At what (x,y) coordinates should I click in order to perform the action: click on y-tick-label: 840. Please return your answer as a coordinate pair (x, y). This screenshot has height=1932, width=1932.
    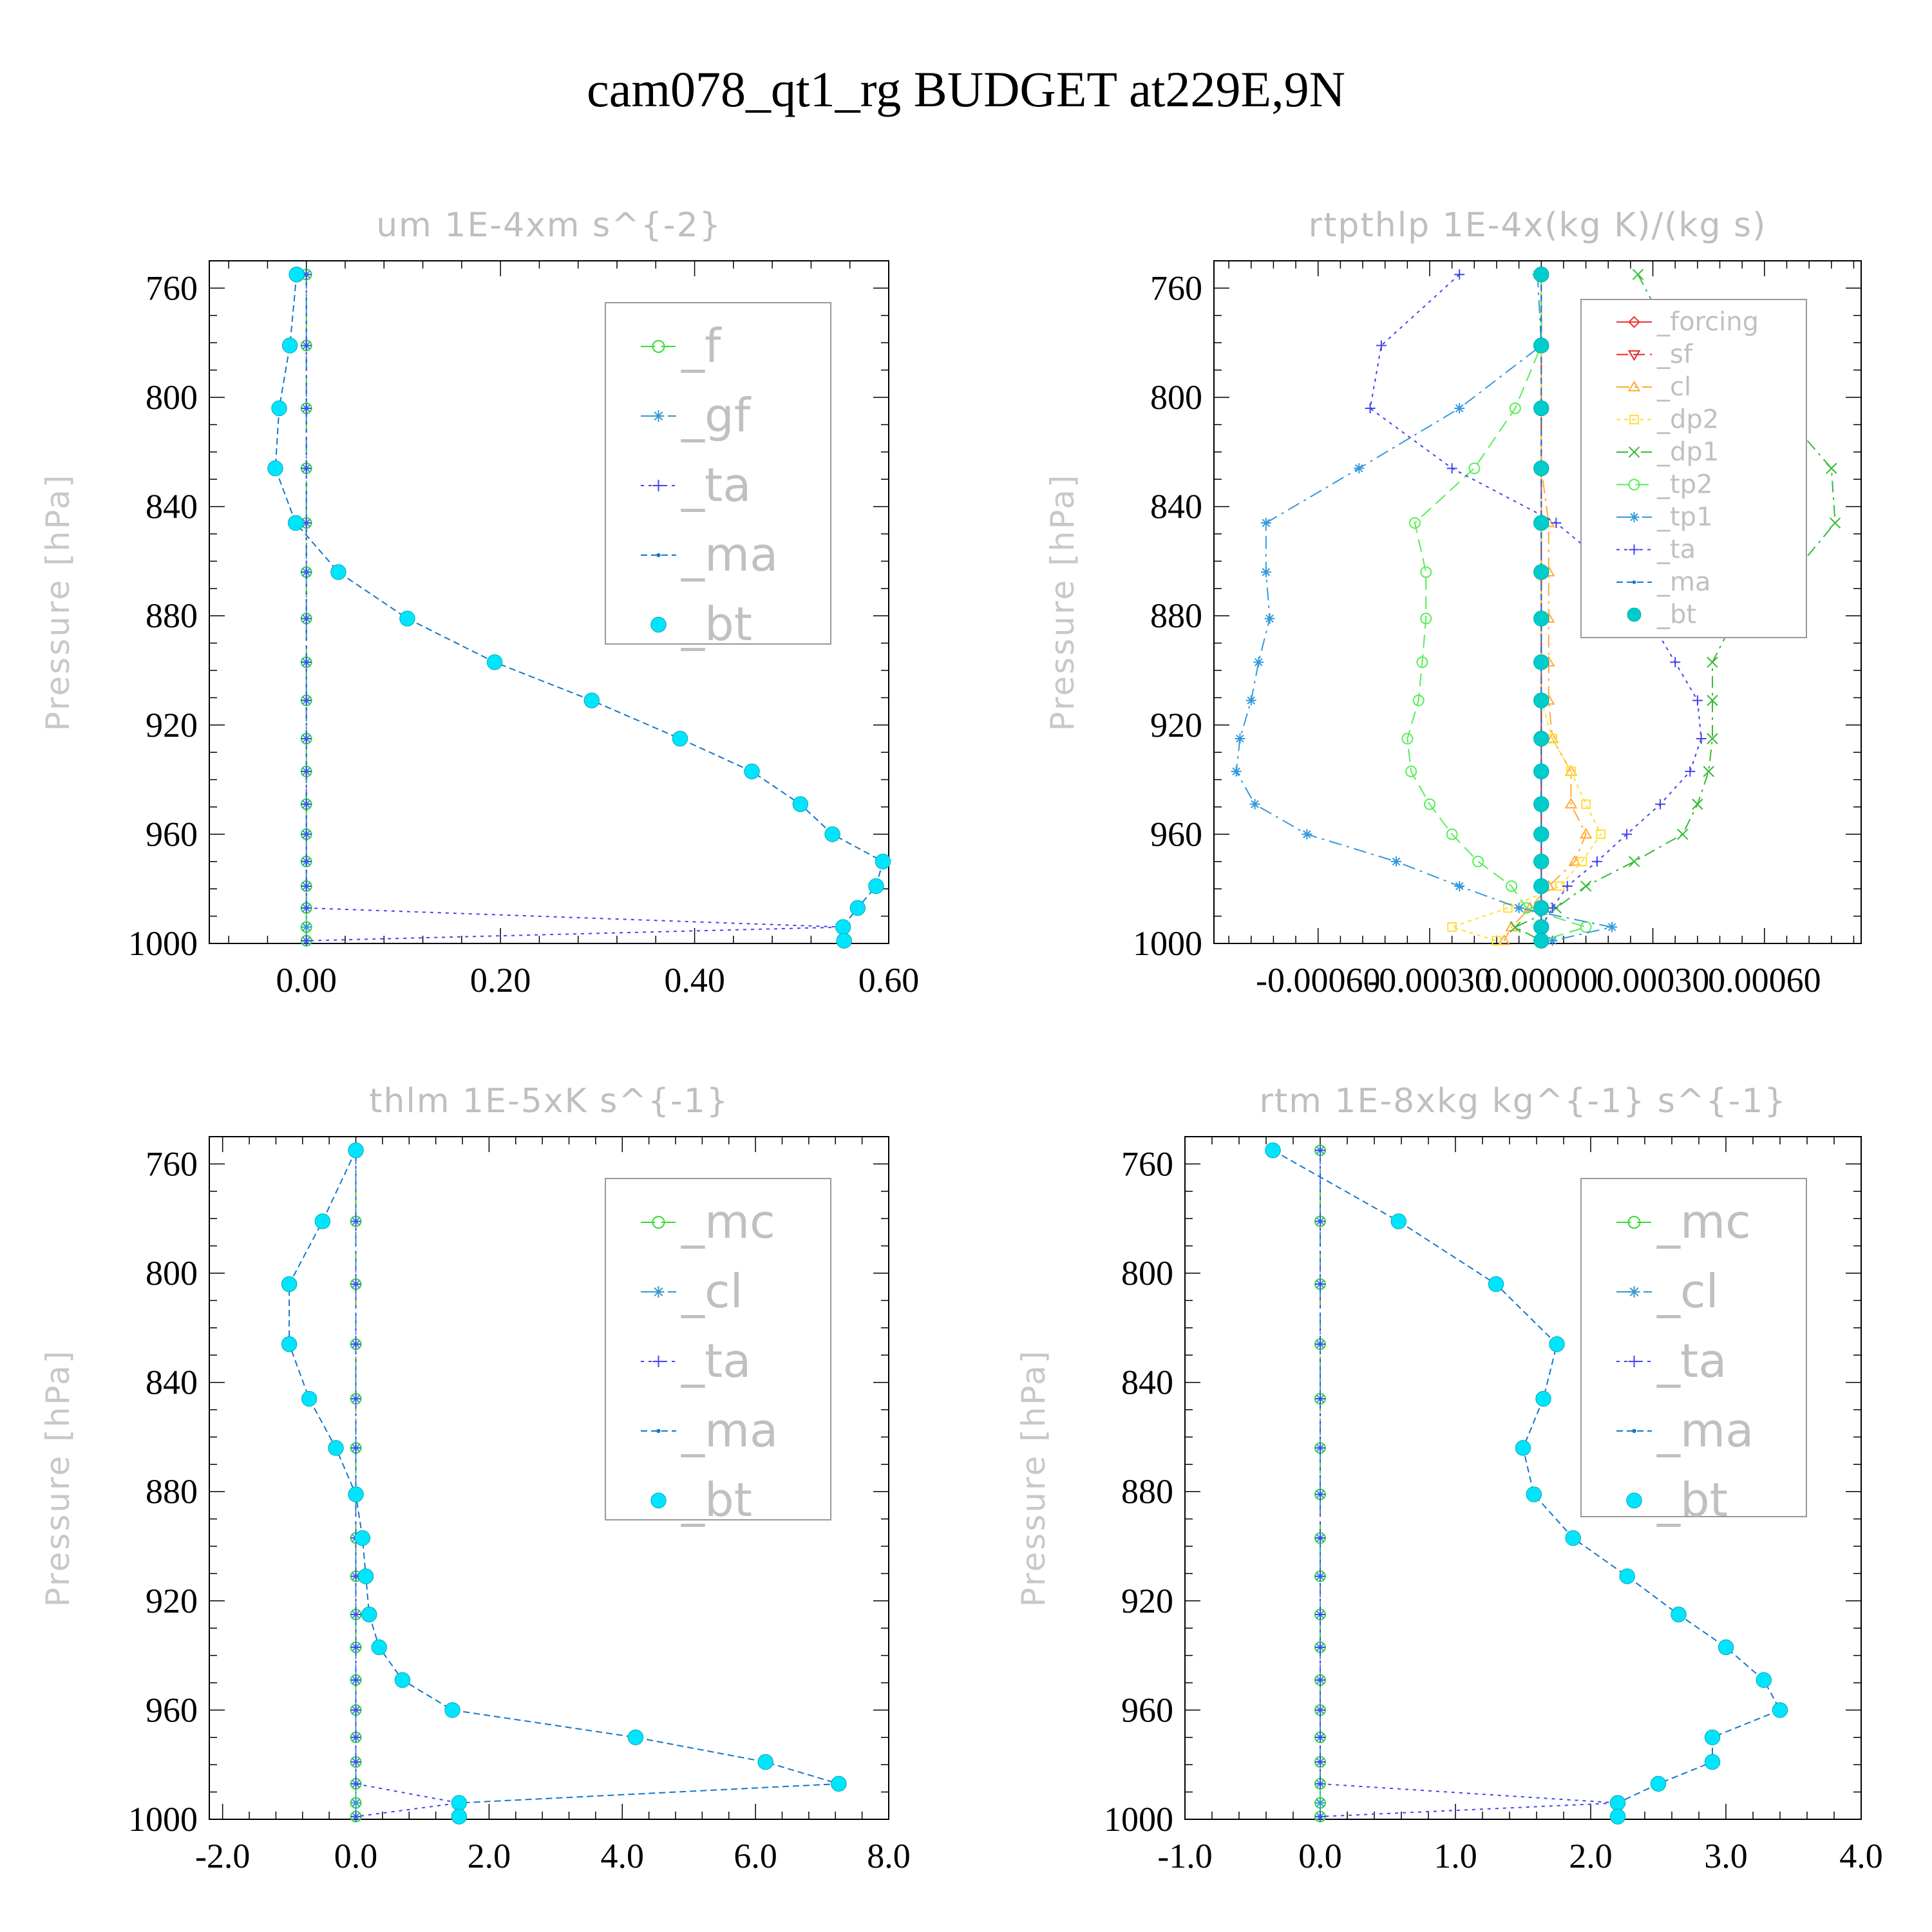
    Looking at the image, I should click on (172, 507).